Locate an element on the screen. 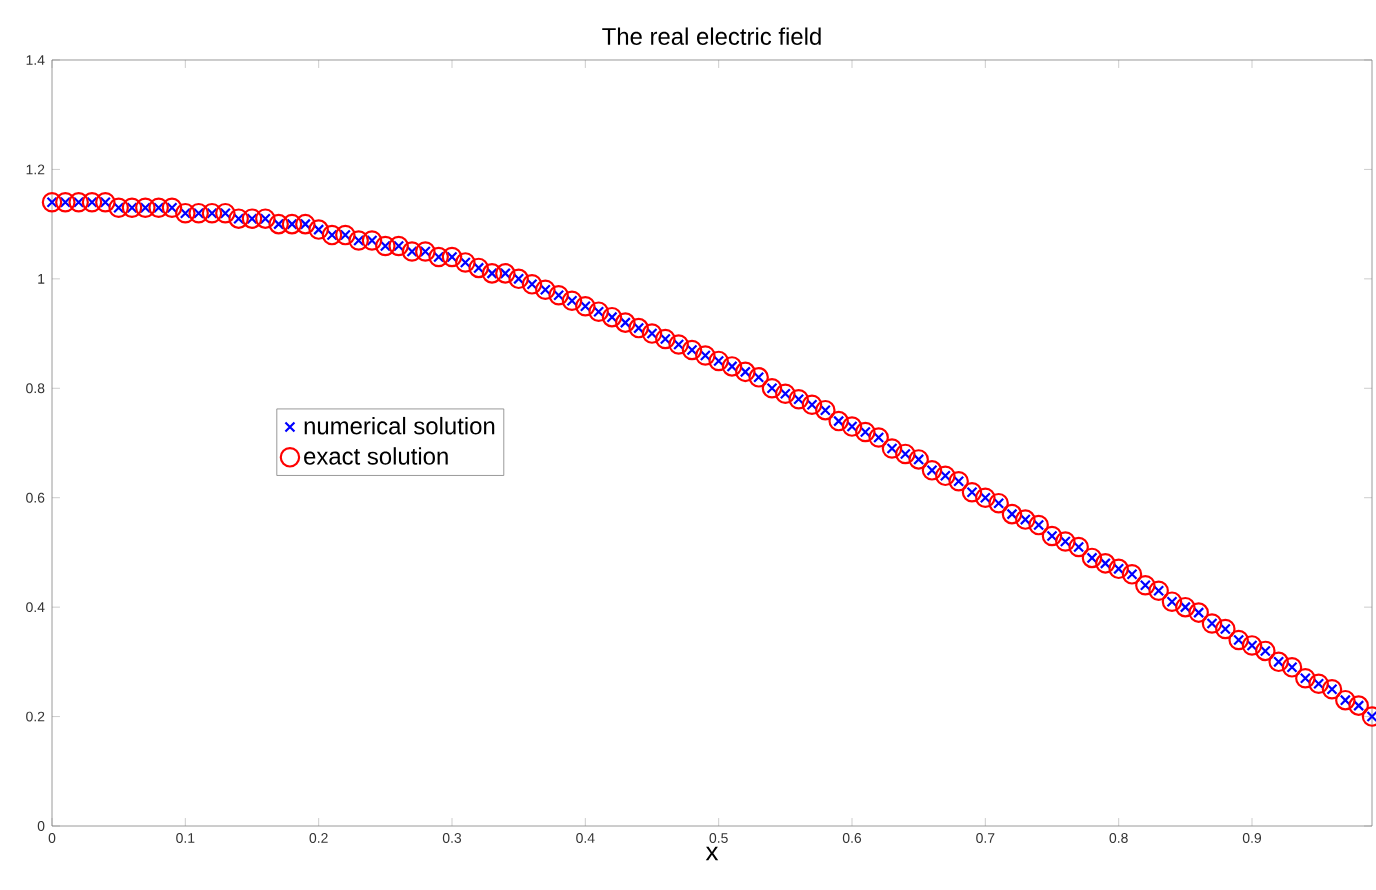  chart-title: The real electric field is located at coordinates (711, 36).